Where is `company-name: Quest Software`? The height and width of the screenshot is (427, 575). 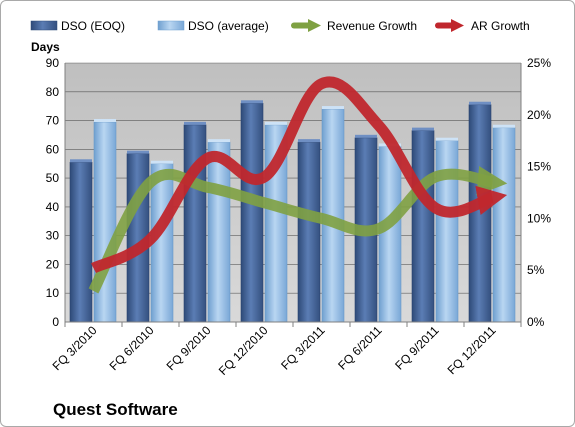
company-name: Quest Software is located at coordinates (115, 409).